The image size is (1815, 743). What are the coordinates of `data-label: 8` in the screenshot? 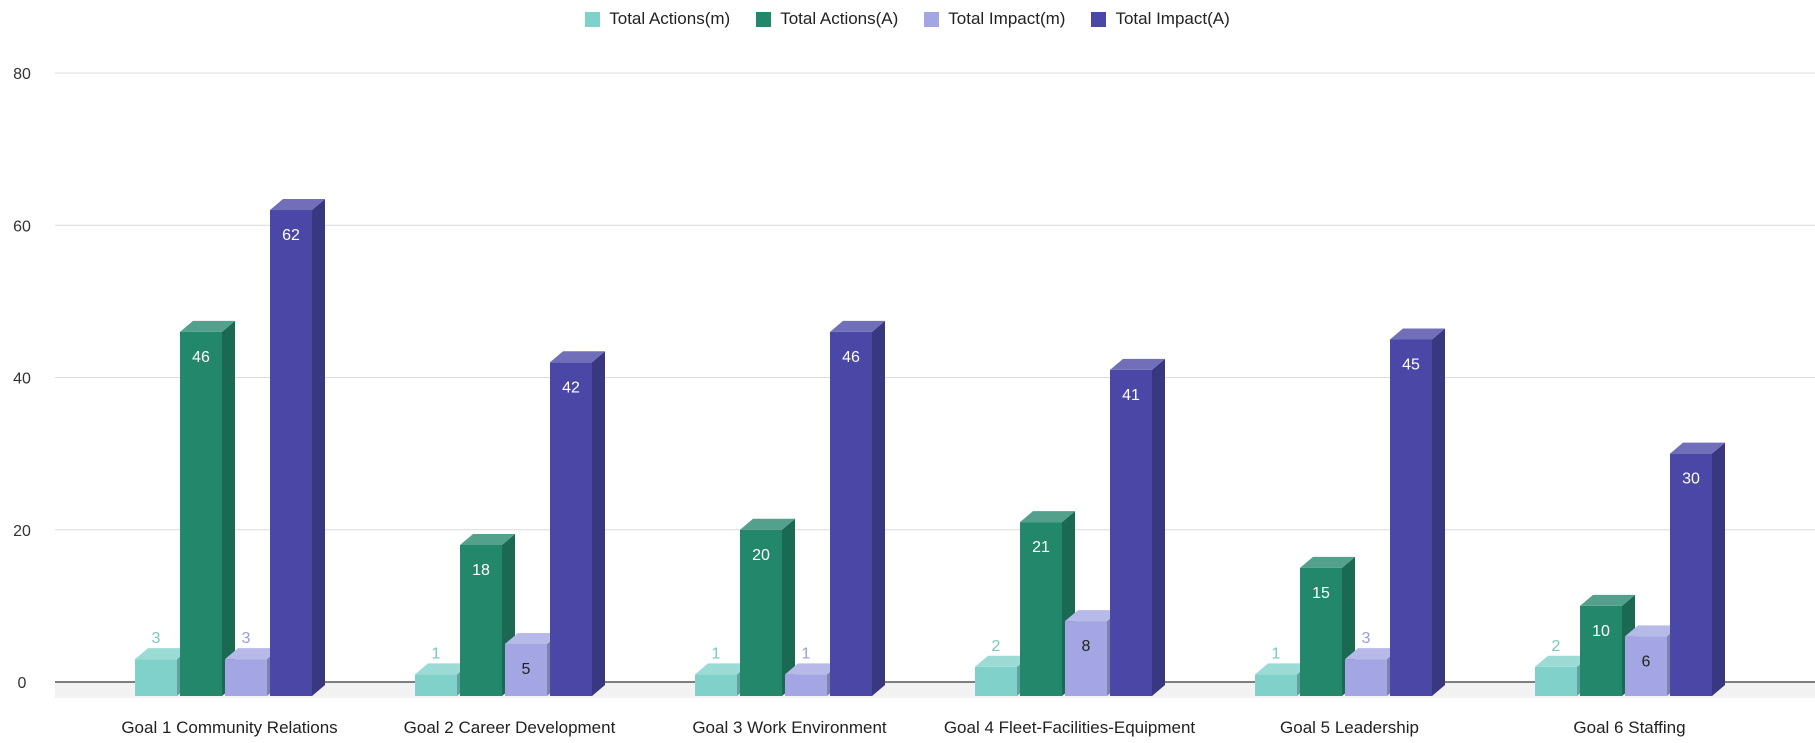 It's located at (1086, 646).